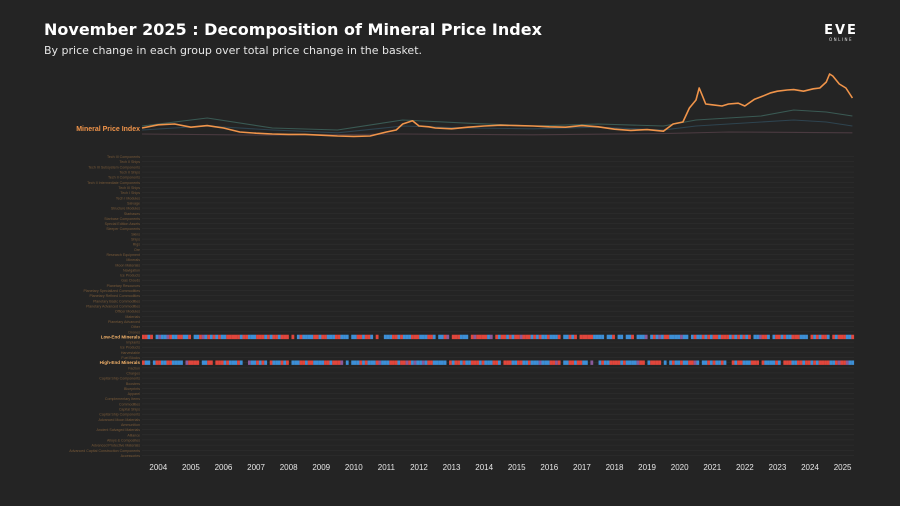  Describe the element at coordinates (130, 193) in the screenshot. I see `heatmap-row-label: Tech I Ships` at that location.